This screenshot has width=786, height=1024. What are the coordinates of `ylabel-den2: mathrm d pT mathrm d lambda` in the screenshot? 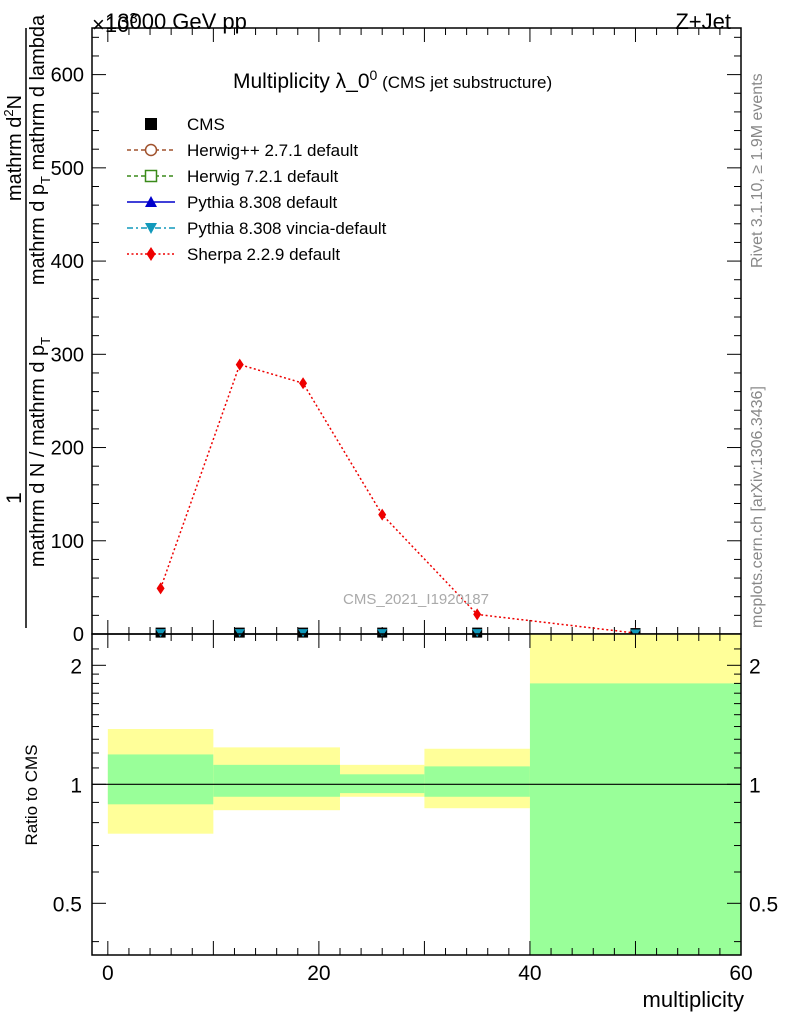 It's located at (40, 149).